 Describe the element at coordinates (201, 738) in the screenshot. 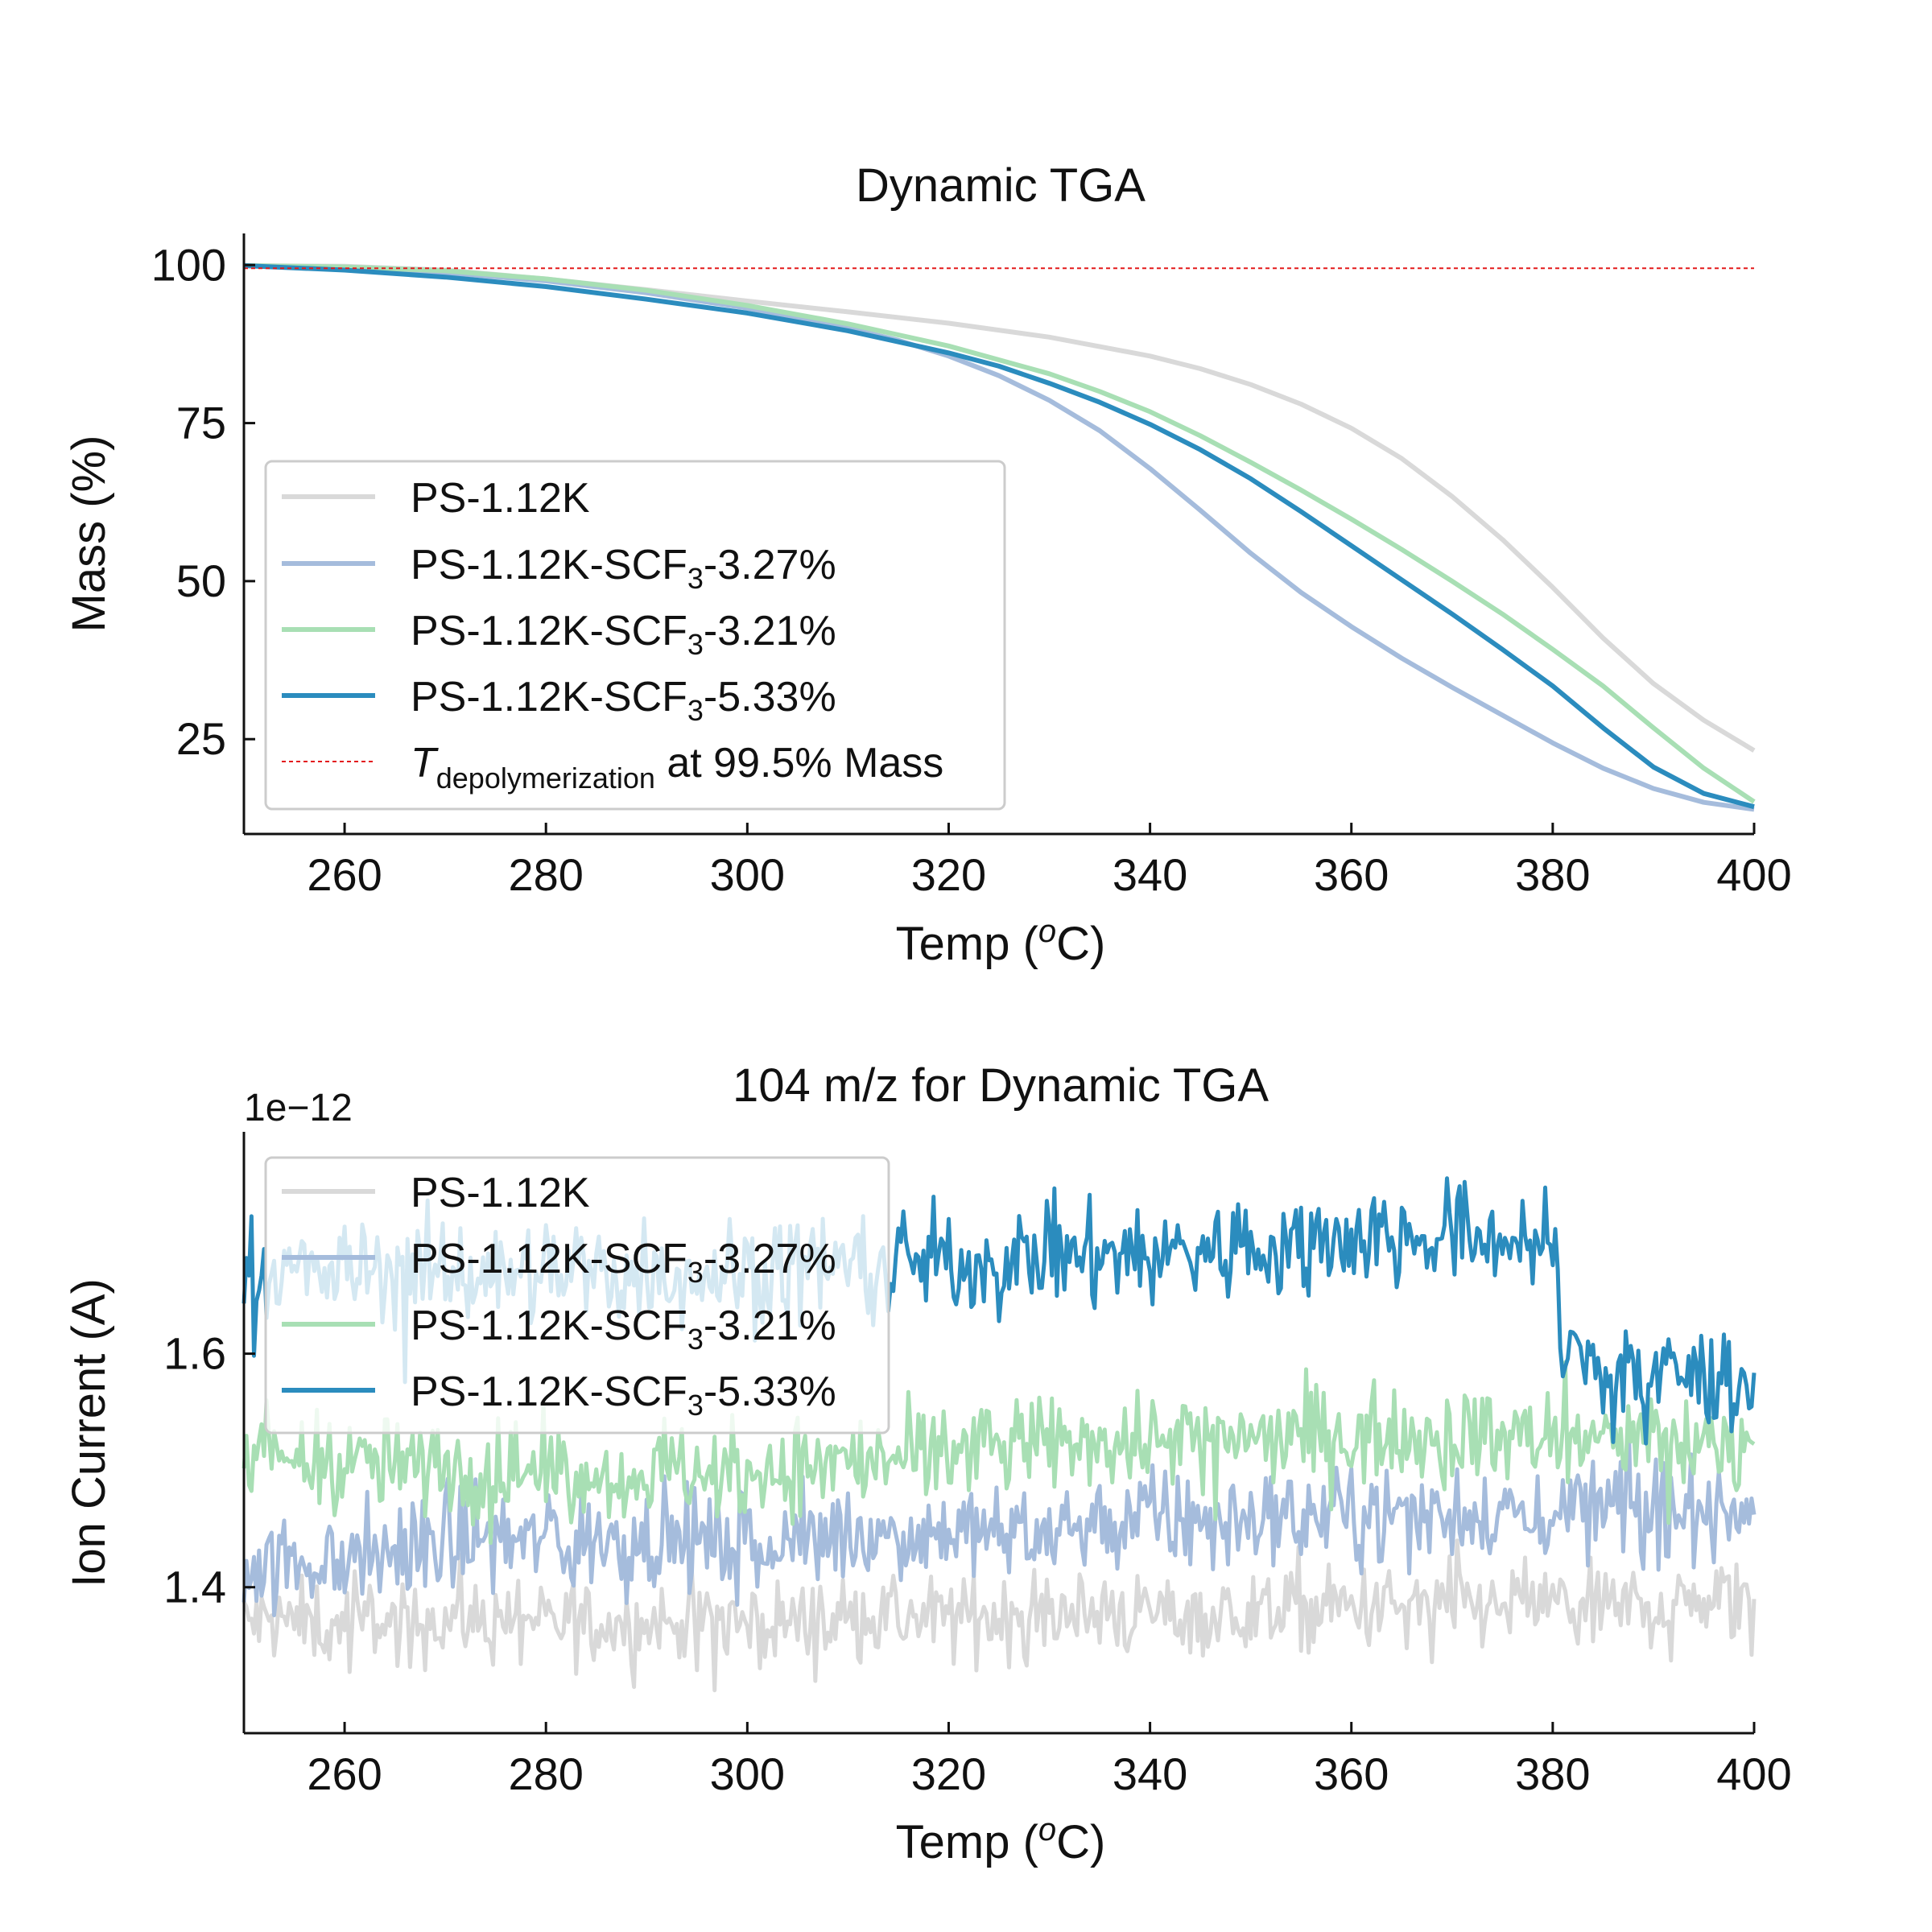

I see `y-tick-label: 25` at that location.